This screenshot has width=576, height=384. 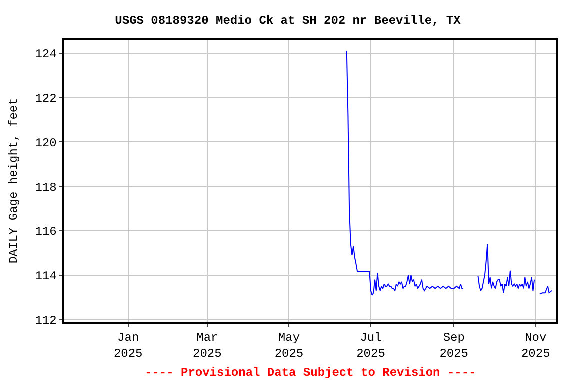 I want to click on chart-title: USGS 08189320 Medio Ck at SH 202 nr Beeville, TX, so click(x=288, y=21).